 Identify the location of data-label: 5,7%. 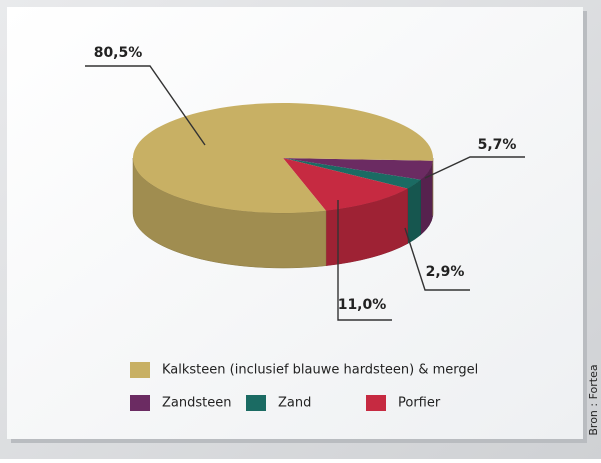
(497, 145).